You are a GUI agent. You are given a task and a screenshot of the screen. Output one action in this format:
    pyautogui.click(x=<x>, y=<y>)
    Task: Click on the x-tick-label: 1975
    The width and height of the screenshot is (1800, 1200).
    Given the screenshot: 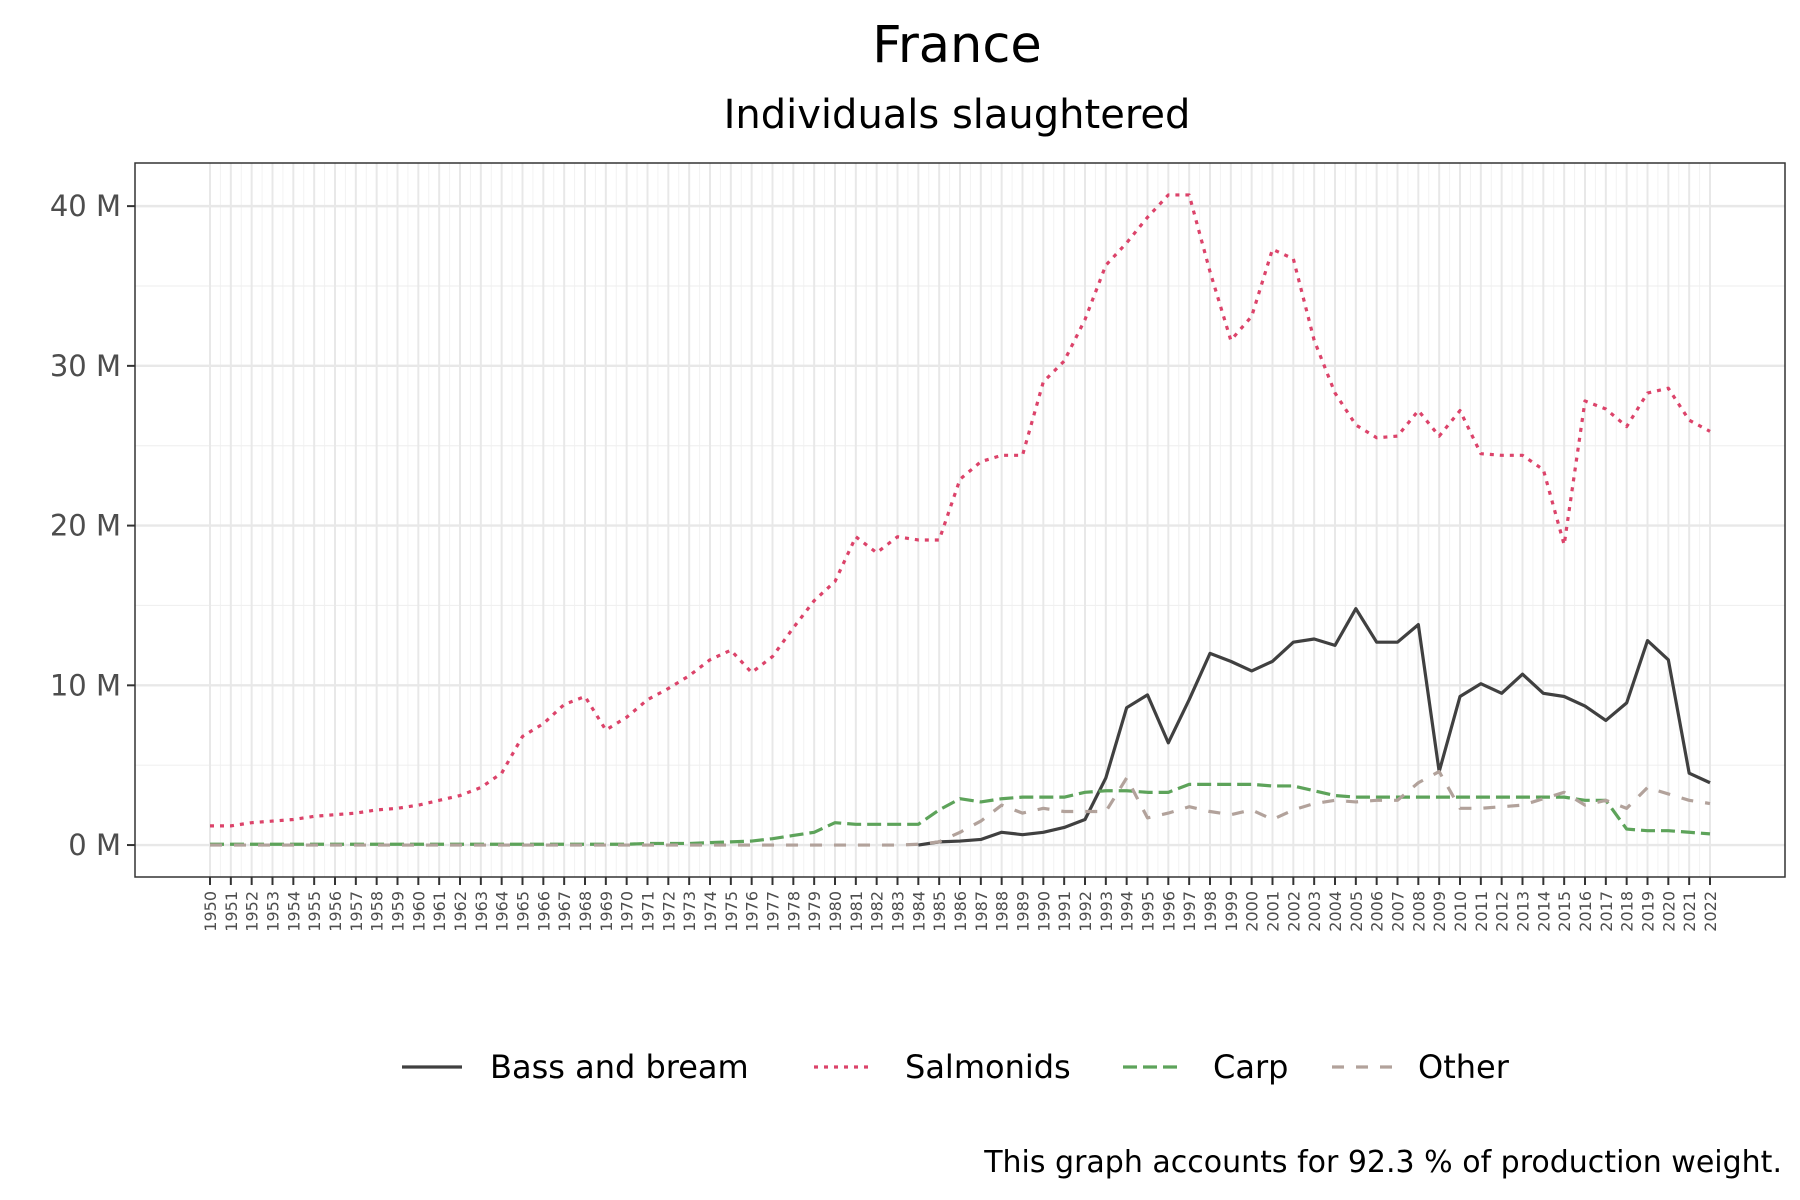 What is the action you would take?
    pyautogui.click(x=731, y=911)
    